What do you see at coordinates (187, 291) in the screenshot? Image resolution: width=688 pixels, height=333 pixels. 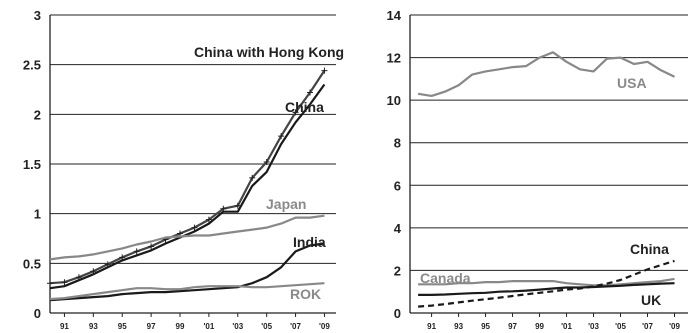 I see `series-line-rok` at bounding box center [187, 291].